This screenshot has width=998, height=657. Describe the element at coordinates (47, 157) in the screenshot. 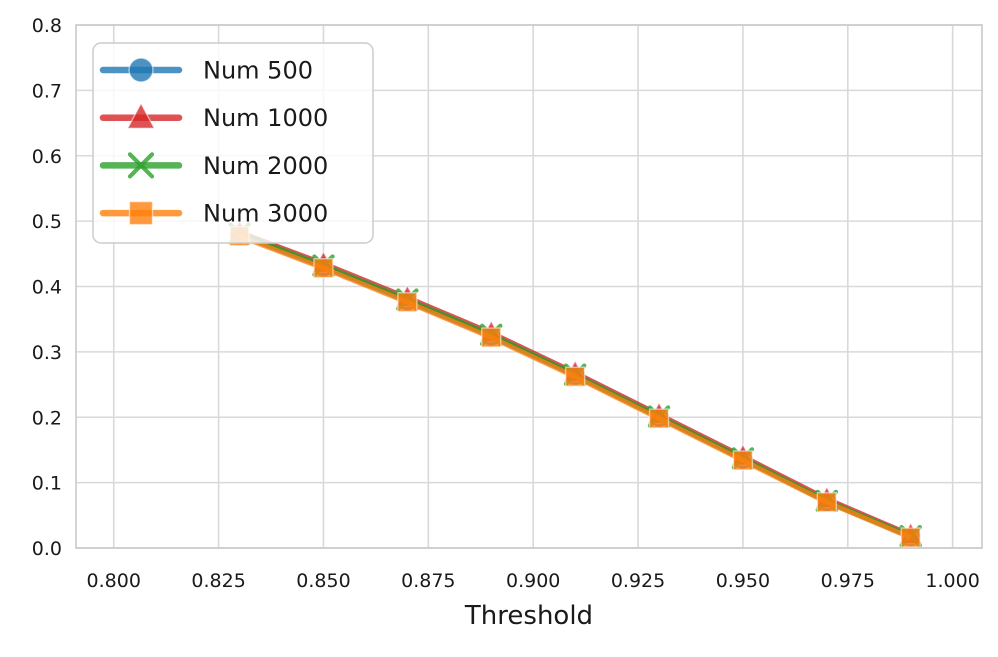

I see `y-tick-label: 0.6` at that location.